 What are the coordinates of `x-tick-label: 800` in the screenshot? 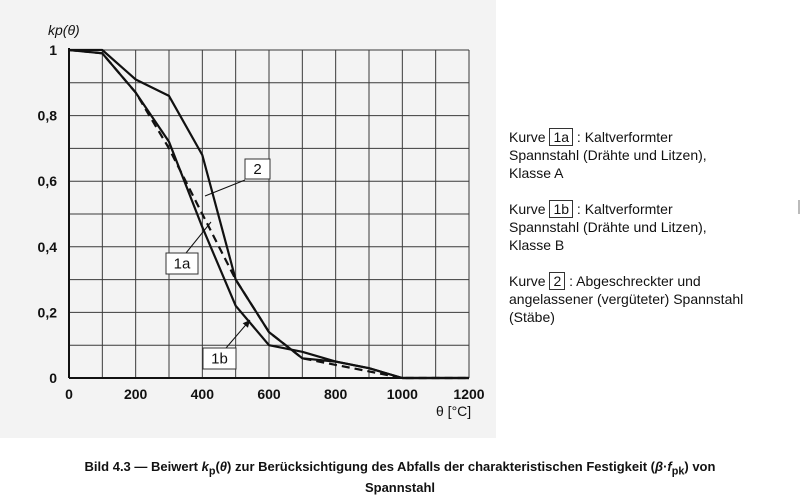 It's located at (336, 394).